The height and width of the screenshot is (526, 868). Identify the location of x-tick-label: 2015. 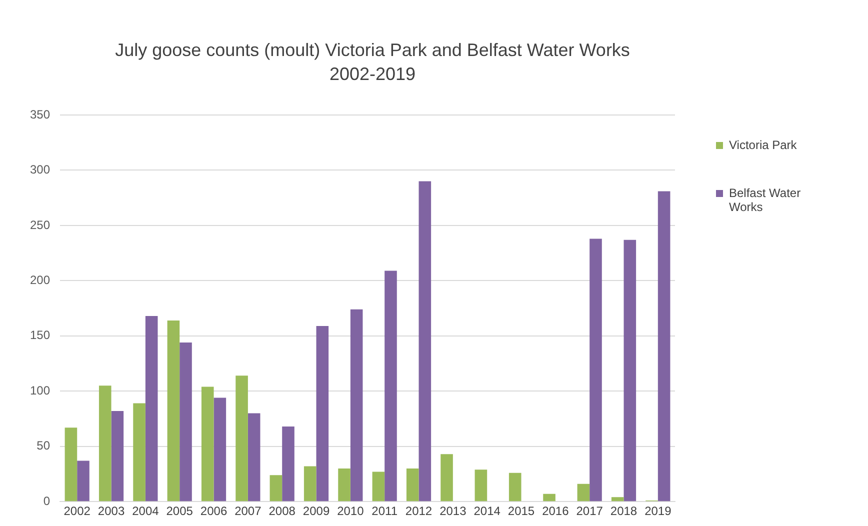
(521, 511).